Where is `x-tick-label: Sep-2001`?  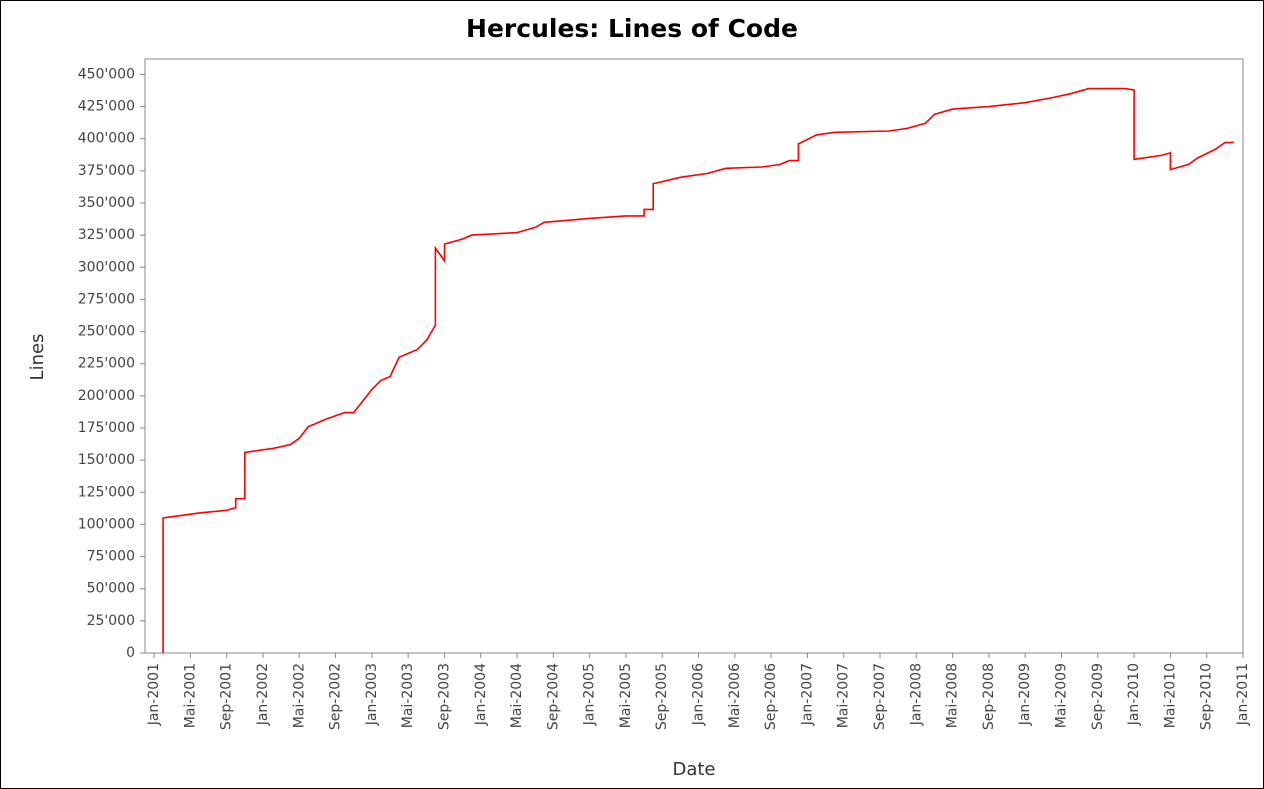
x-tick-label: Sep-2001 is located at coordinates (227, 696).